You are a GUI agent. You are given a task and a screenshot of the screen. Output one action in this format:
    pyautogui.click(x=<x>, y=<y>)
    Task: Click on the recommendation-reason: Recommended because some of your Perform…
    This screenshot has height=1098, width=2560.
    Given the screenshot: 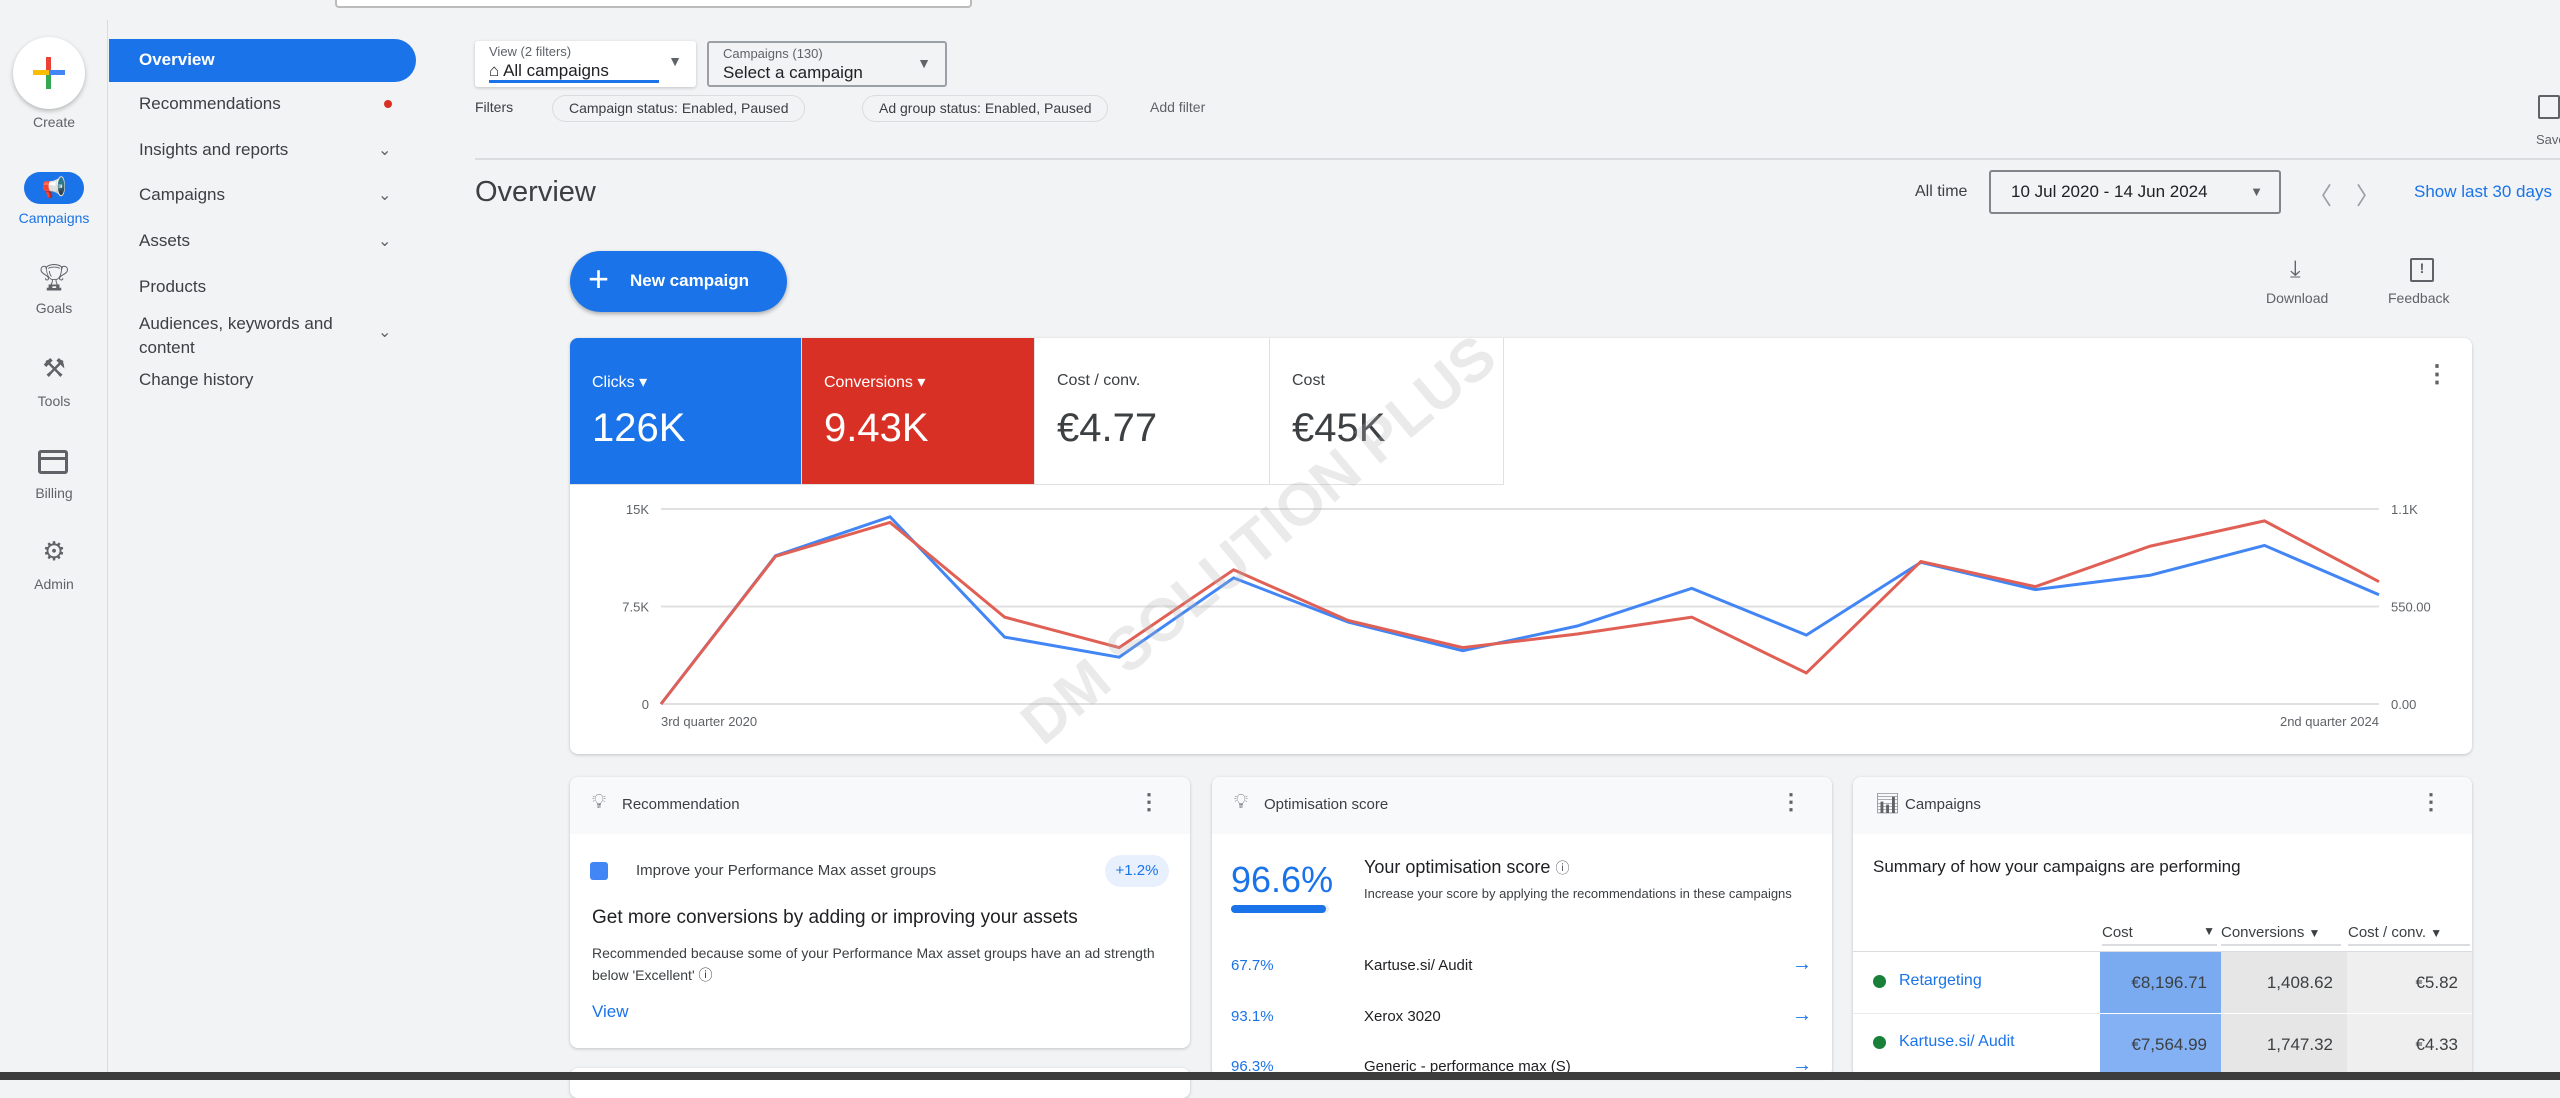 What is the action you would take?
    pyautogui.click(x=873, y=964)
    